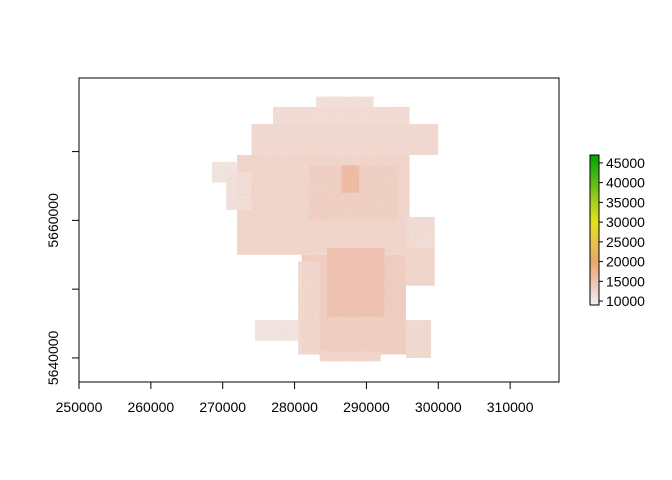  Describe the element at coordinates (625, 202) in the screenshot. I see `legend-tick-label: 35000` at that location.